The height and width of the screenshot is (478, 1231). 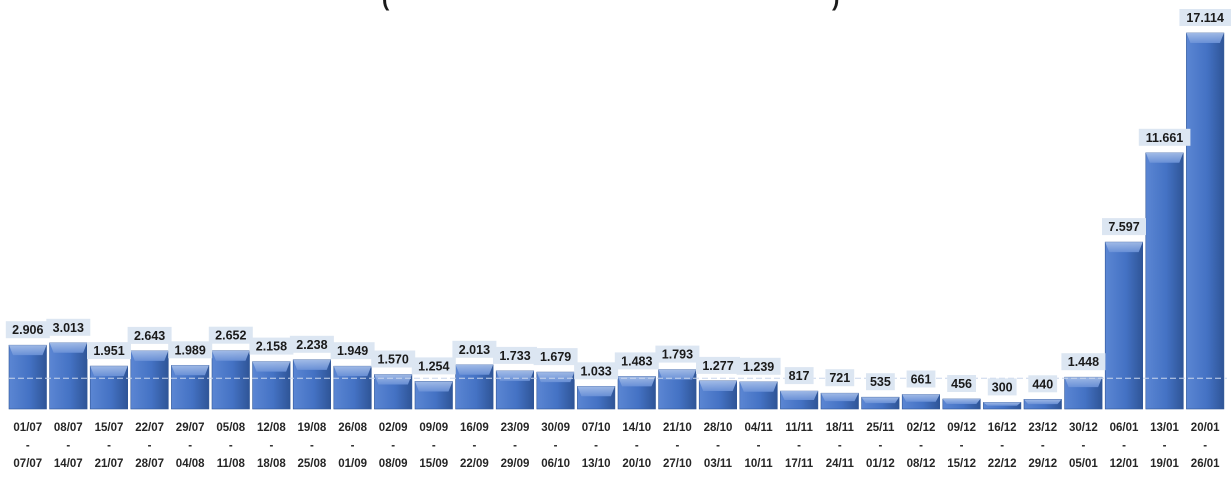 I want to click on x-tick-label-line: 02/09, so click(x=393, y=428).